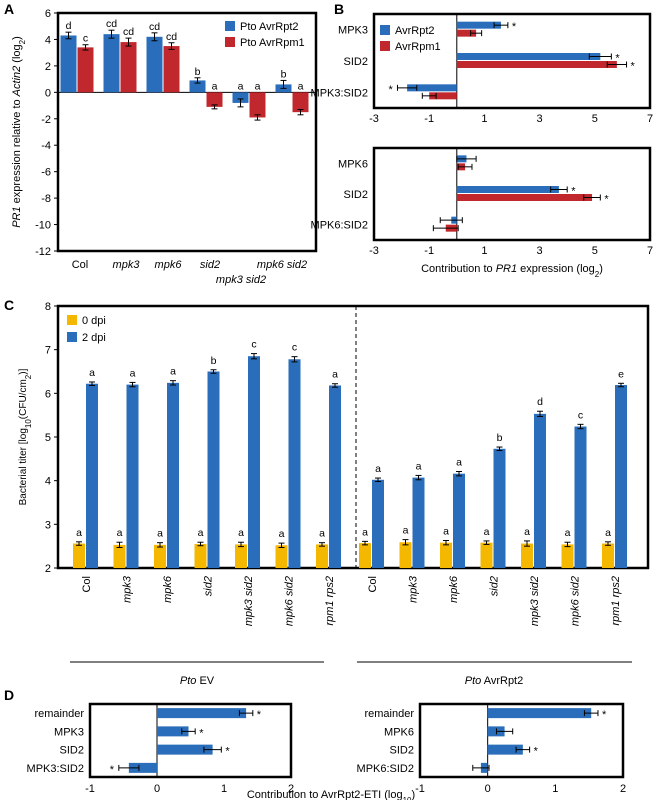 The height and width of the screenshot is (800, 662). What do you see at coordinates (385, 769) in the screenshot?
I see `category-label: MPK6:SID2` at bounding box center [385, 769].